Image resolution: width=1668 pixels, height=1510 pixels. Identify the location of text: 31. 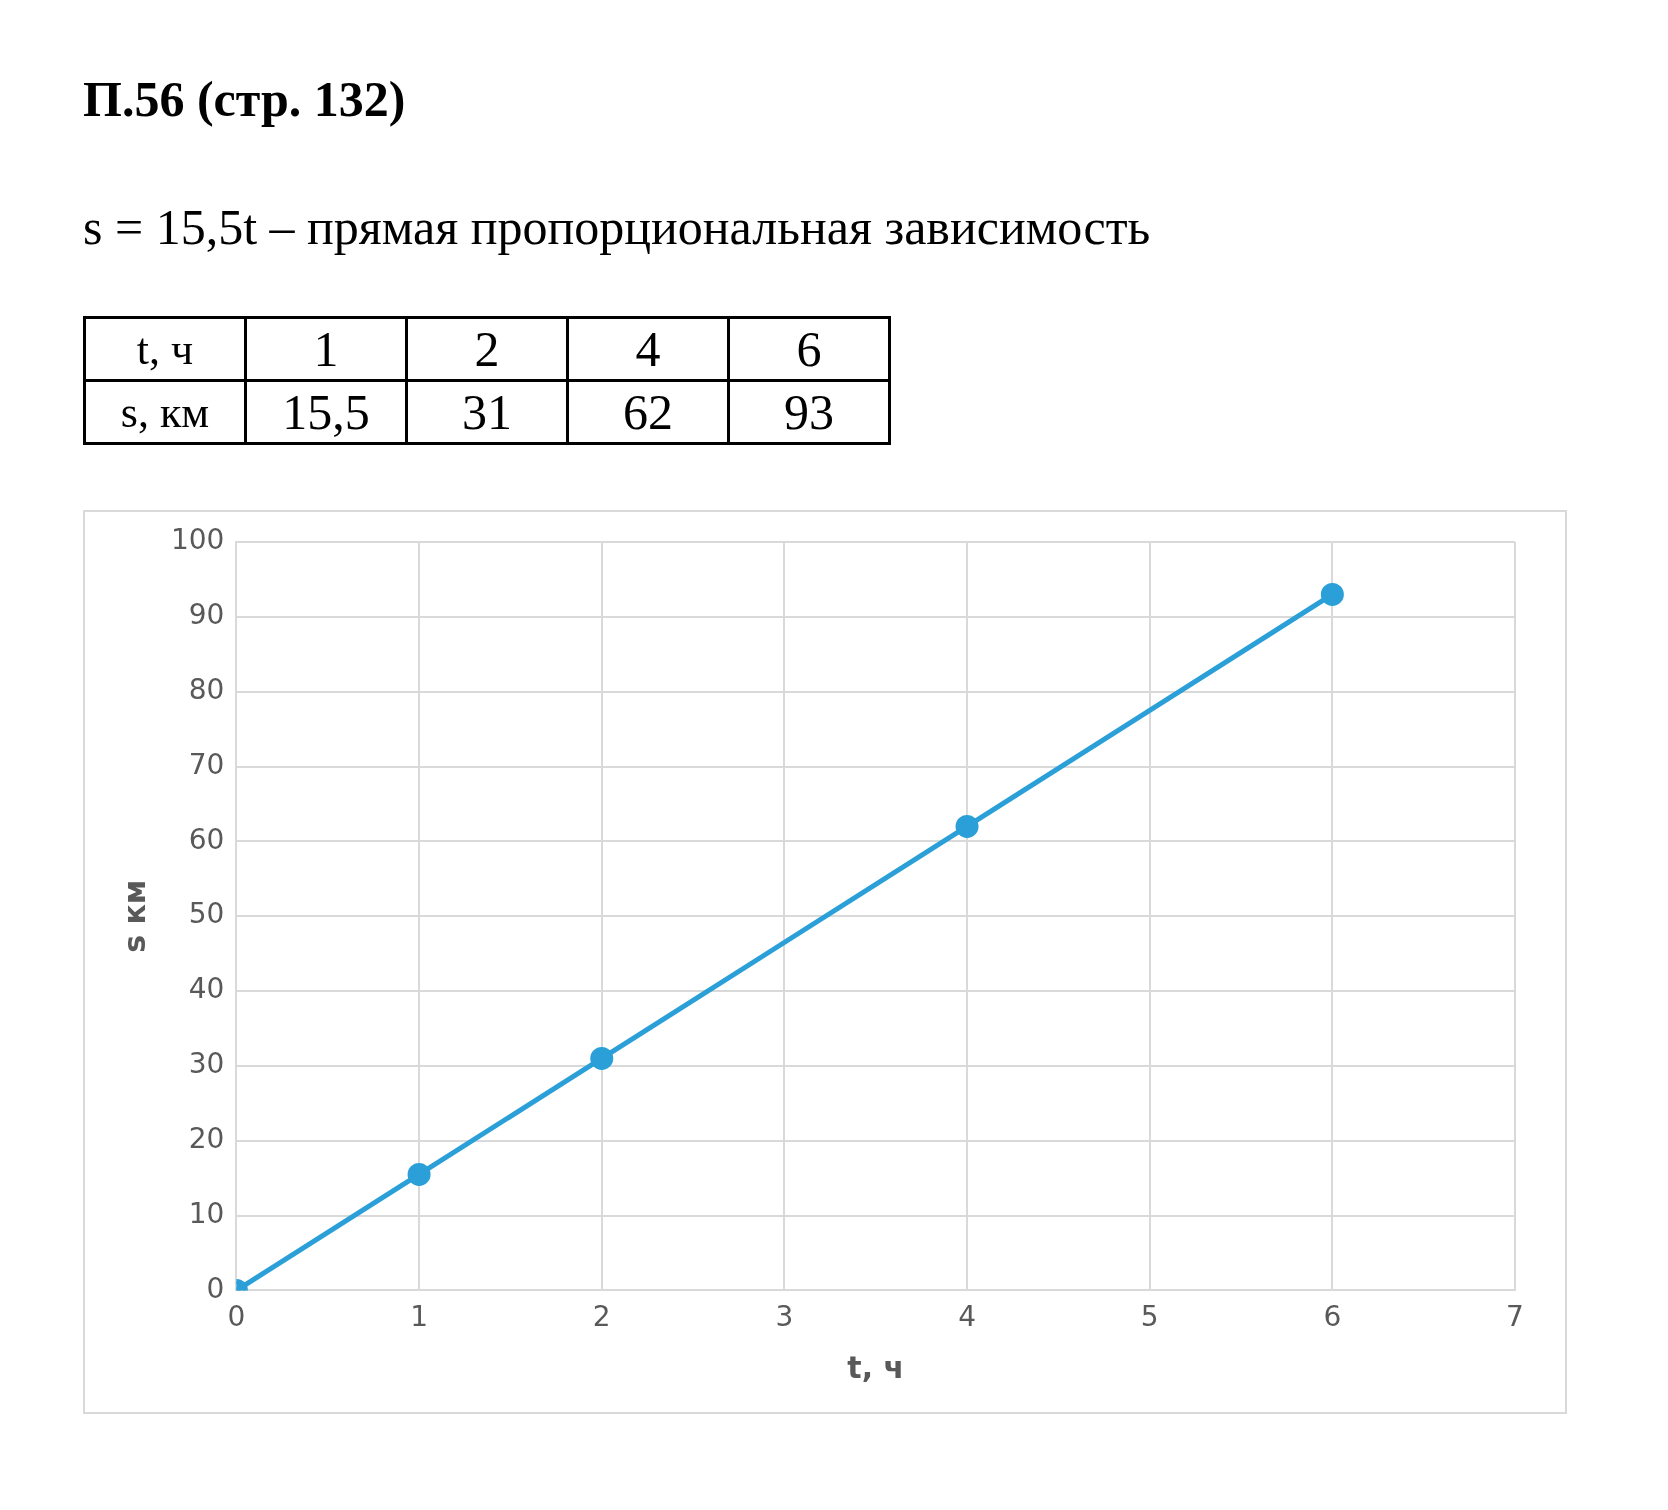
(487, 412).